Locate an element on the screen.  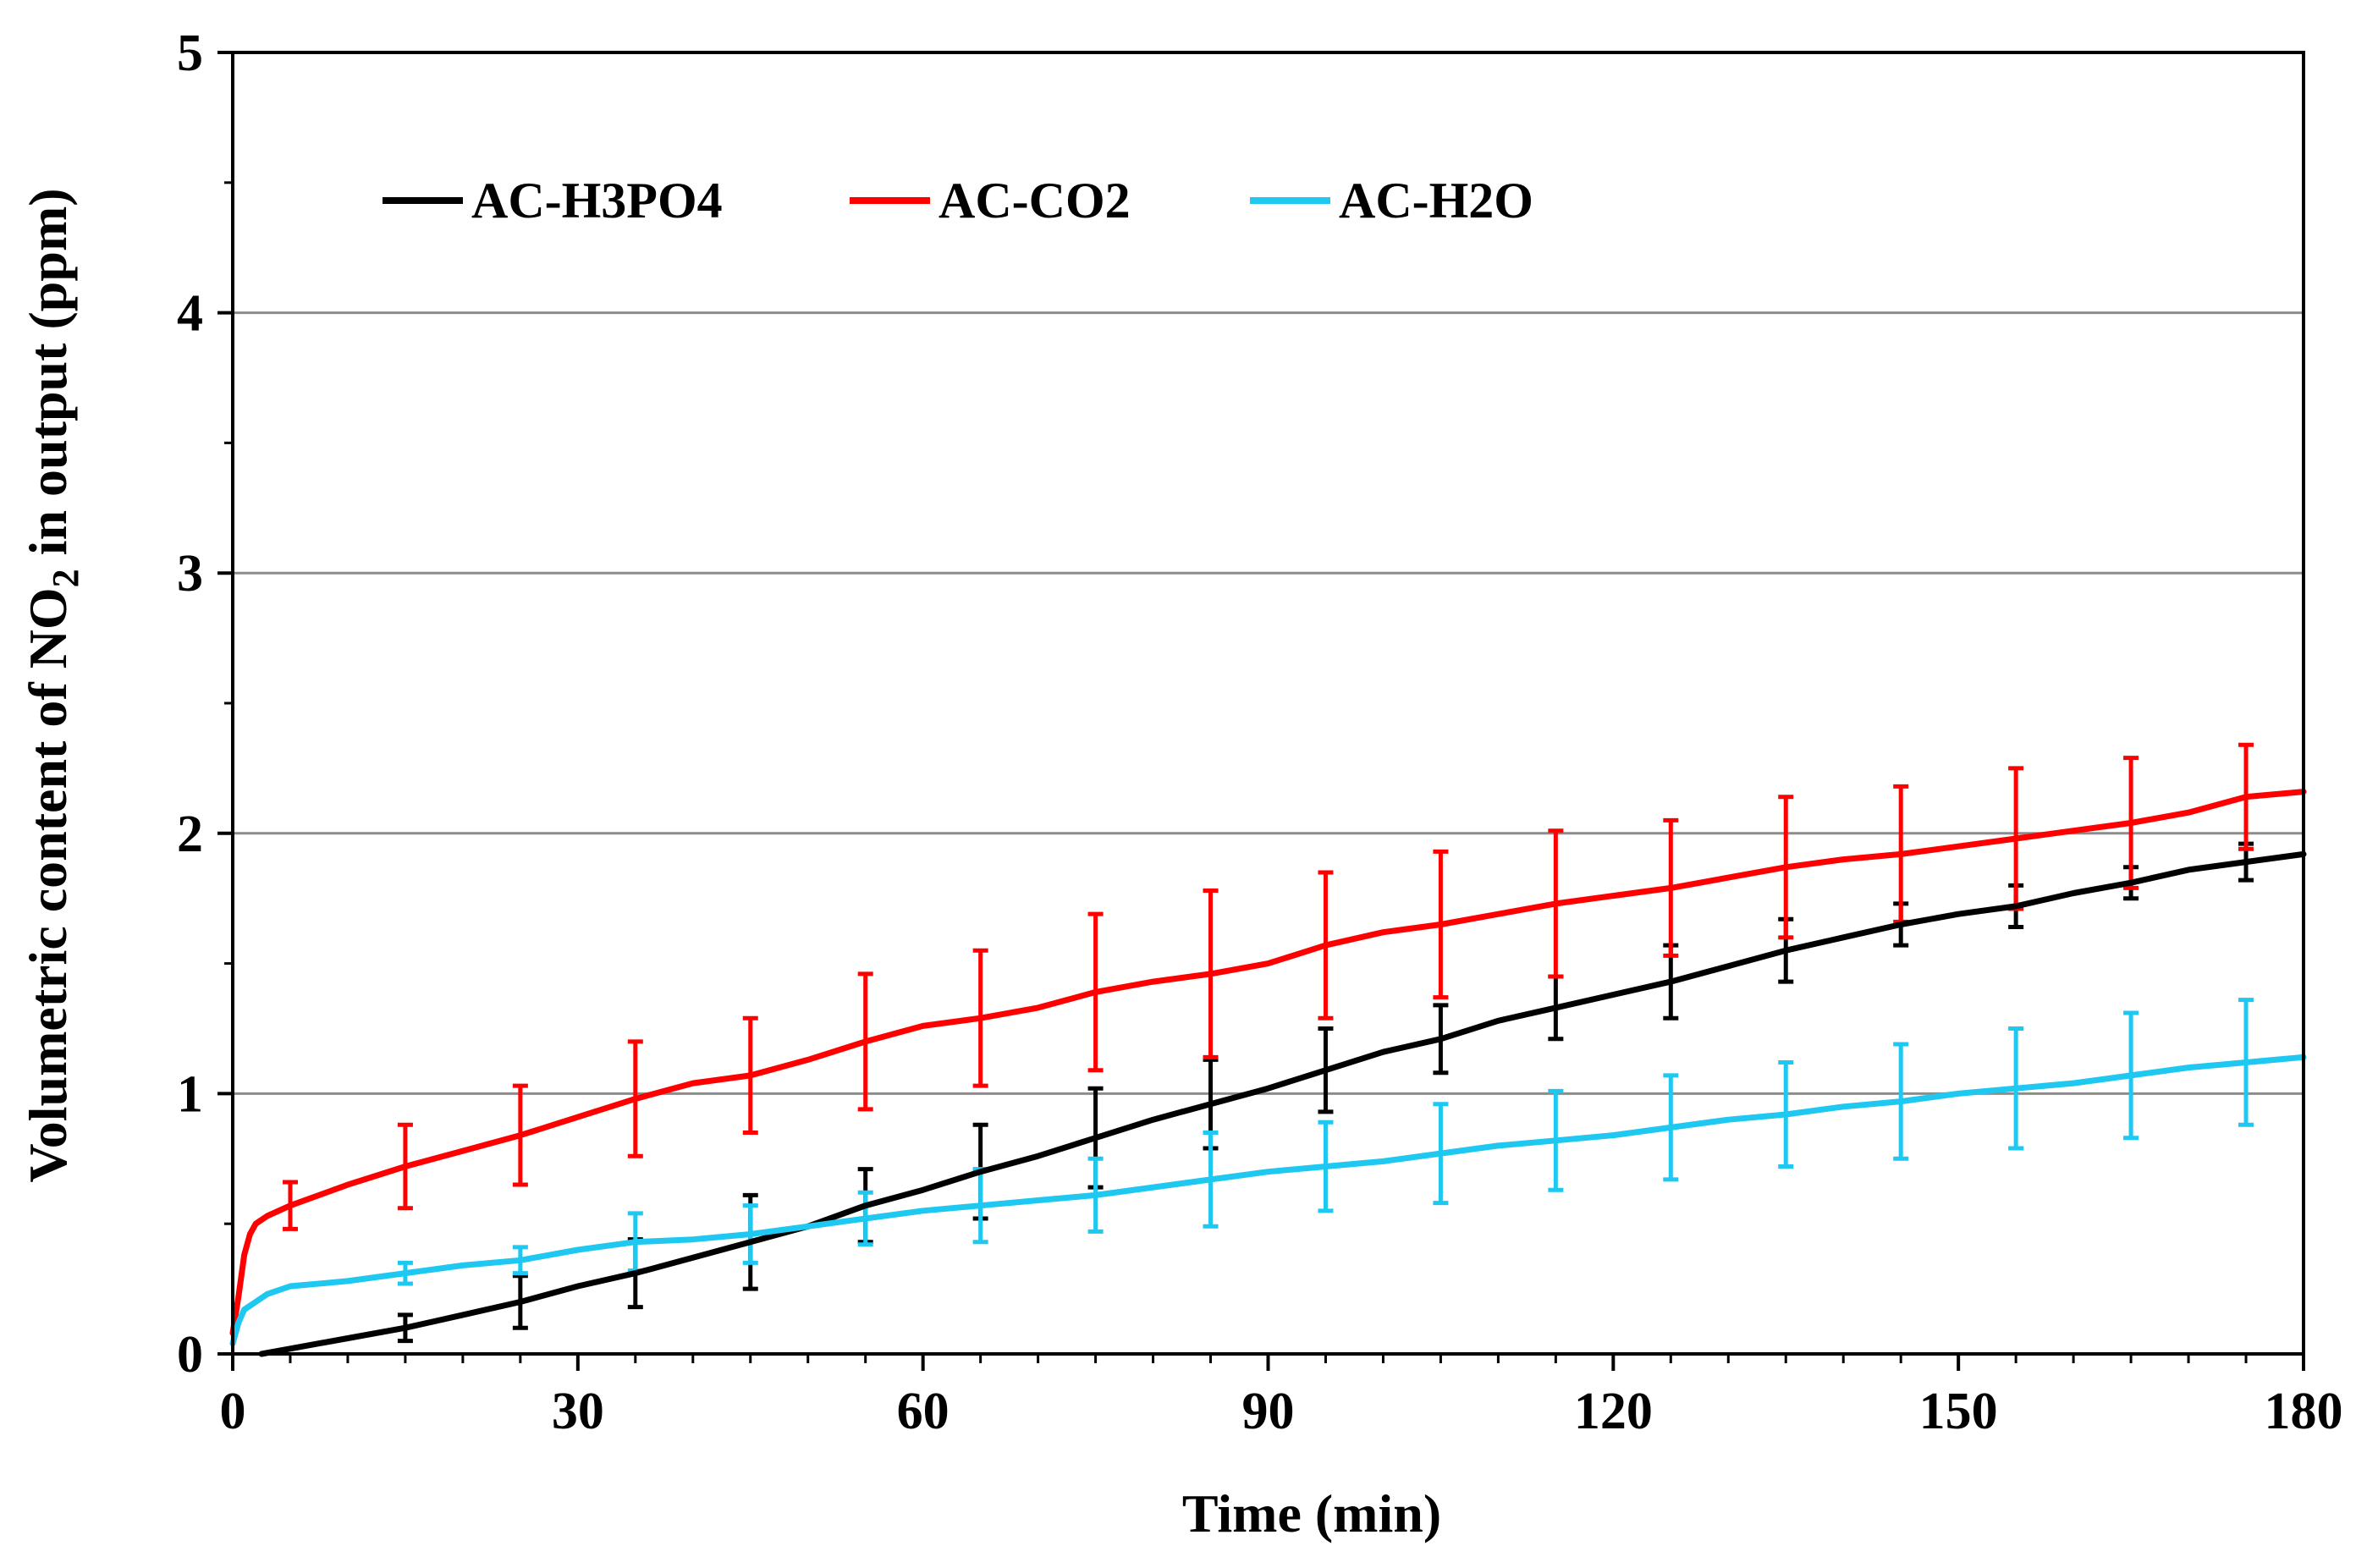
legend: AC-H3PO4 AC-CO2 AC-H2O is located at coordinates (958, 200).